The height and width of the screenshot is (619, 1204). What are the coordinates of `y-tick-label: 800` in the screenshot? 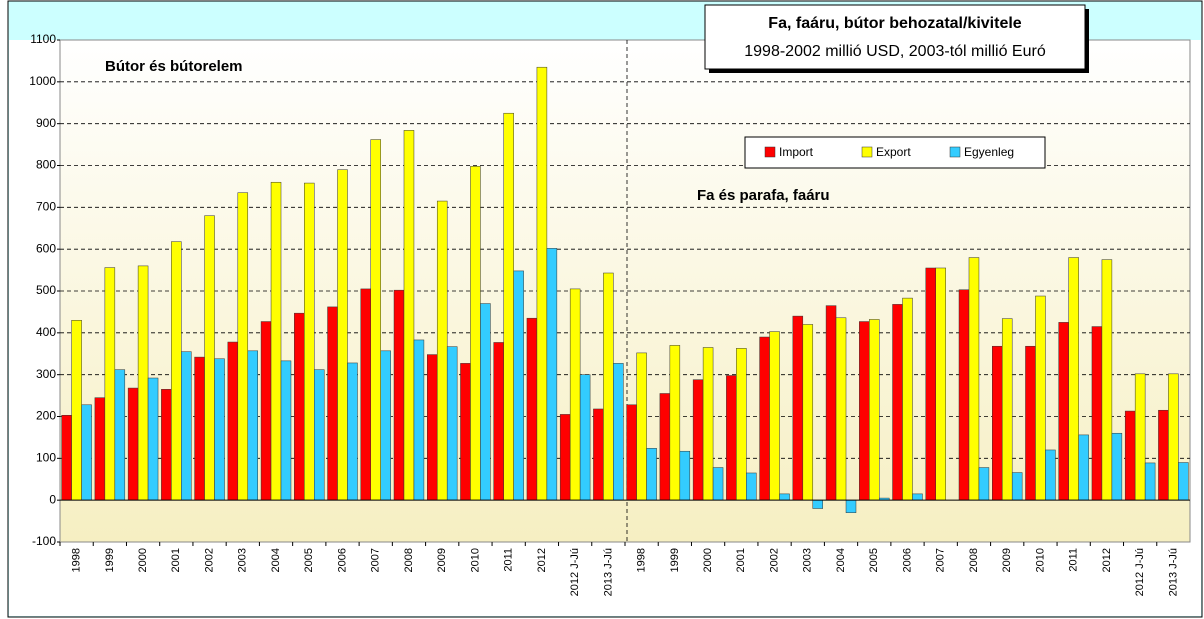 It's located at (46, 165).